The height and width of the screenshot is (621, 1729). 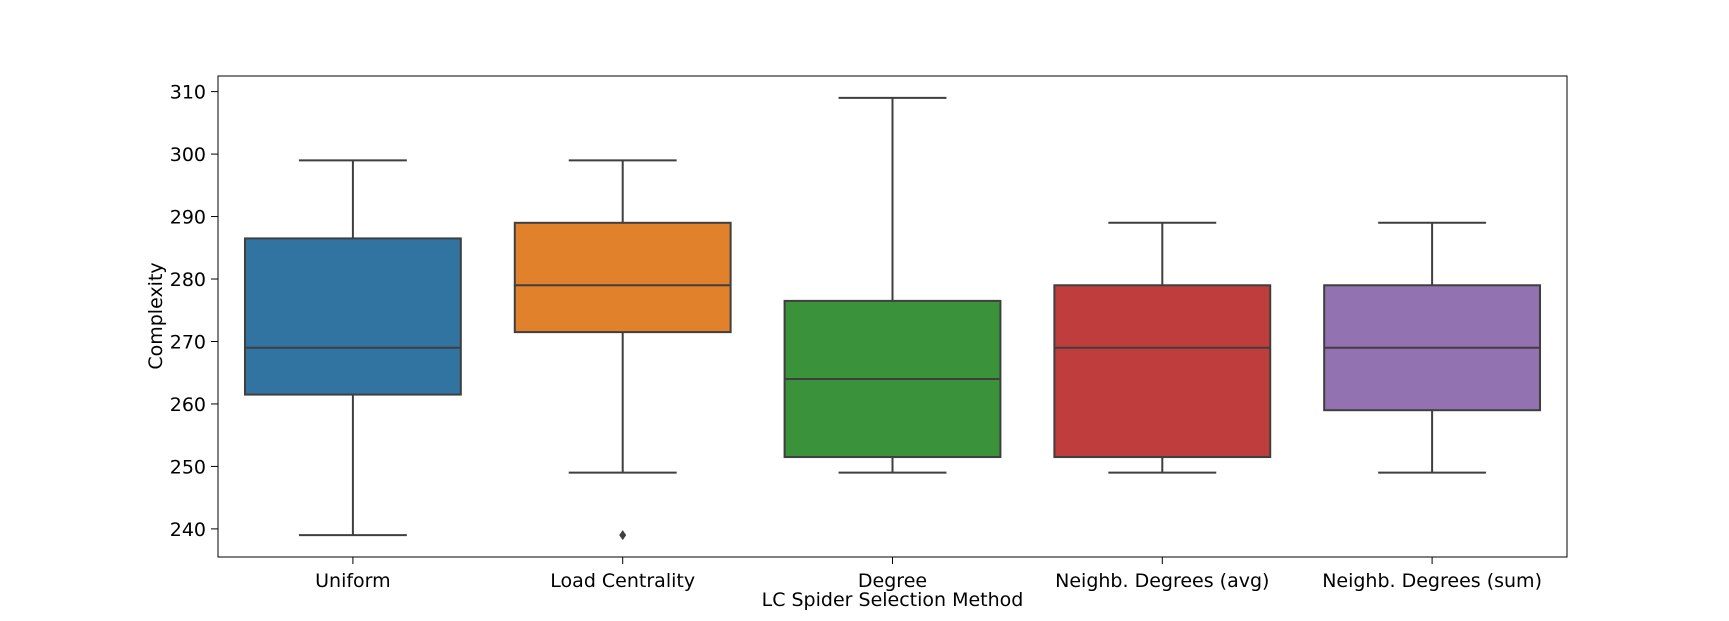 I want to click on y-tick-label: 290, so click(x=188, y=218).